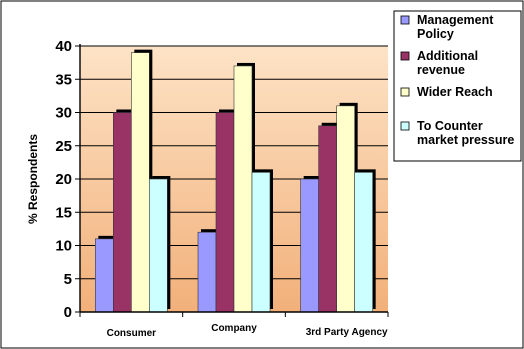 This screenshot has width=524, height=349. What do you see at coordinates (63, 46) in the screenshot?
I see `y-tick-label: 40` at bounding box center [63, 46].